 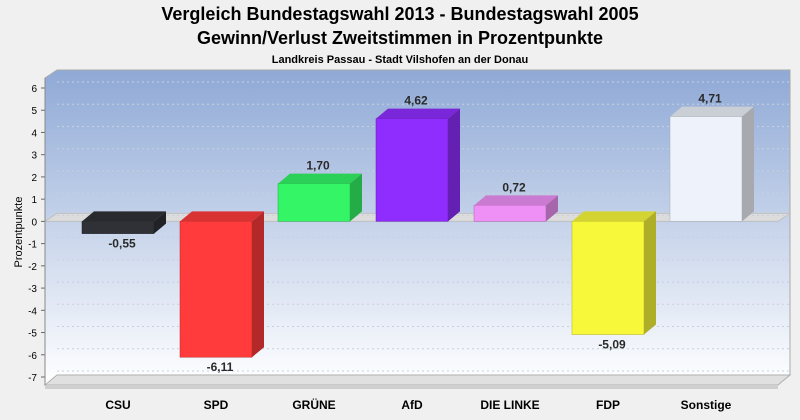 What do you see at coordinates (32, 311) in the screenshot?
I see `y-tick-label: -4` at bounding box center [32, 311].